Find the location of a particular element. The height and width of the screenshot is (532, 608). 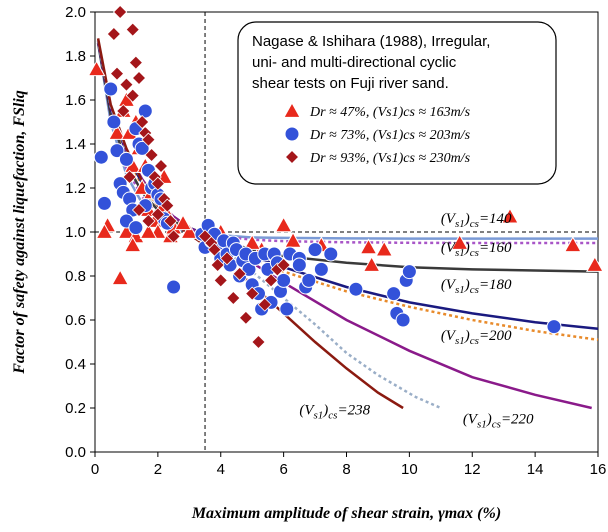

y-tick-label: 0.6 is located at coordinates (75, 320).